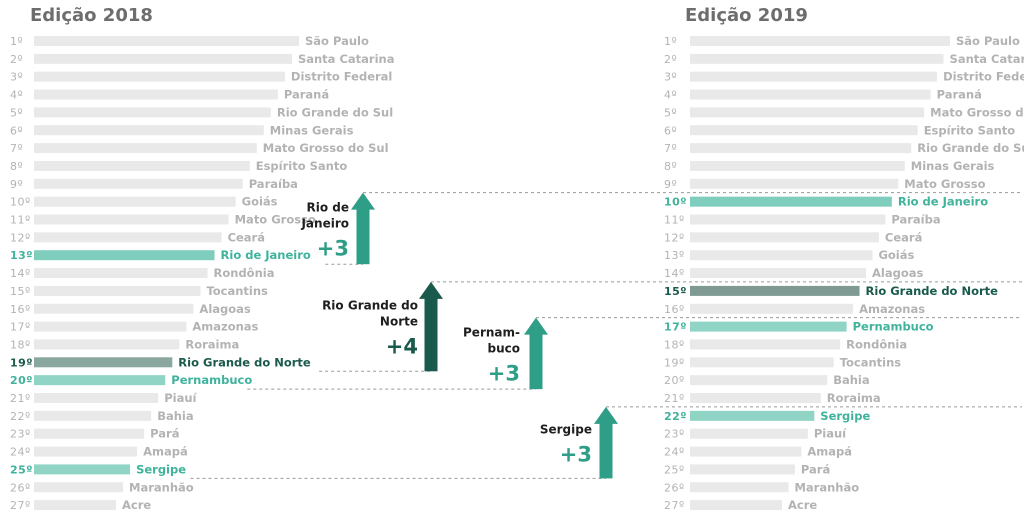  Describe the element at coordinates (896, 255) in the screenshot. I see `state-label: Goiás` at that location.